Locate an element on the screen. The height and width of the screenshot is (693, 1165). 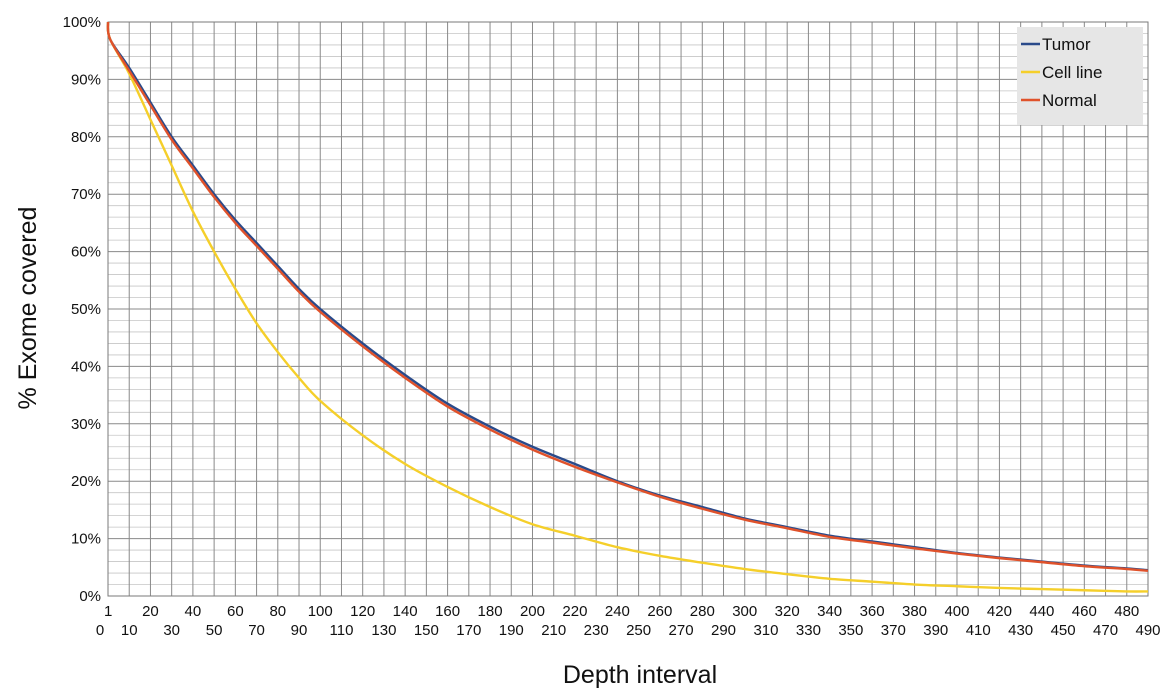
y-tick-label: 70% is located at coordinates (86, 194).